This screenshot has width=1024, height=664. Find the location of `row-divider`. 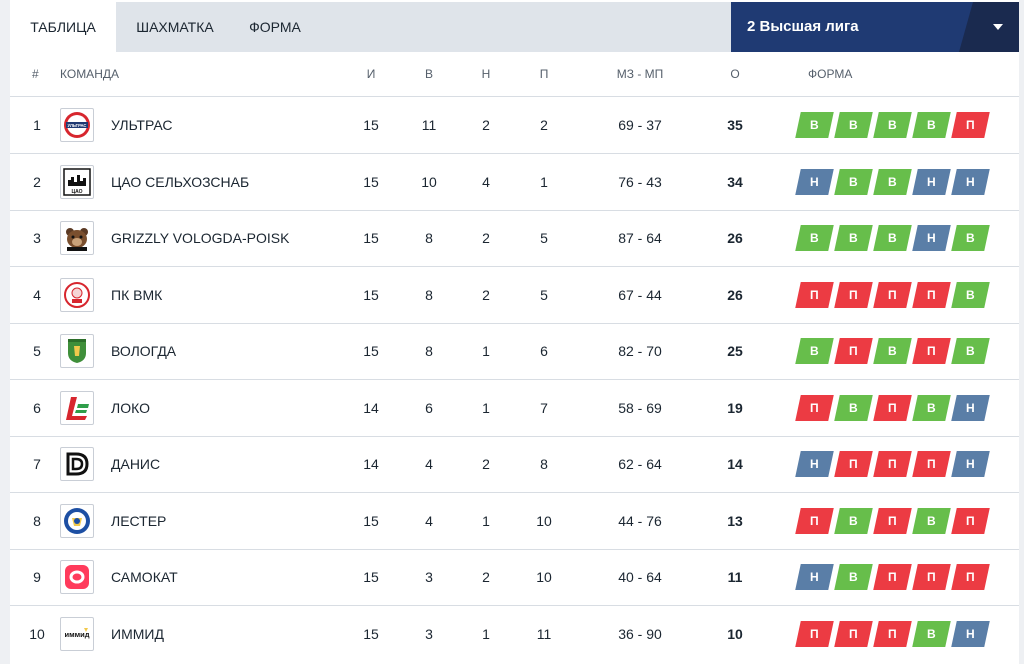

row-divider is located at coordinates (514, 153).